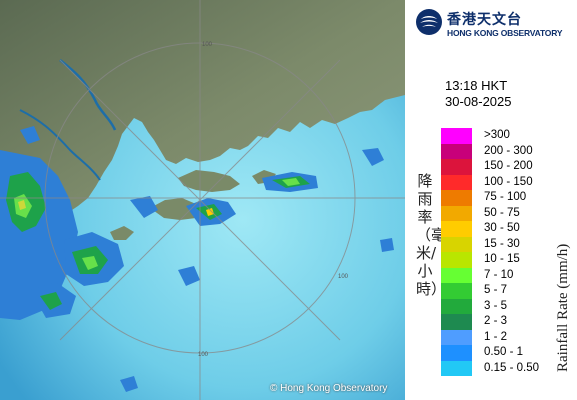  I want to click on legend-label: 1 - 2, so click(496, 336).